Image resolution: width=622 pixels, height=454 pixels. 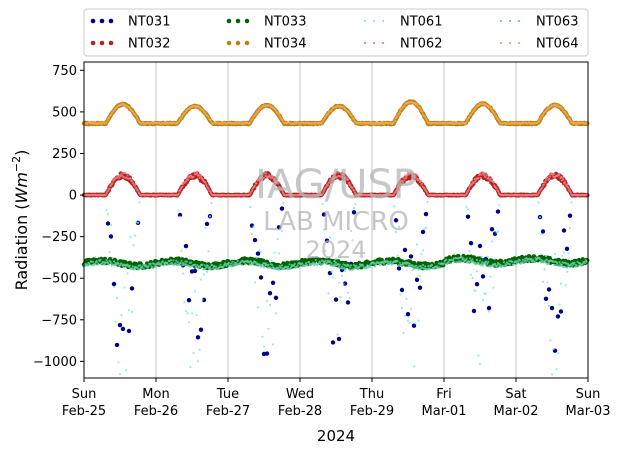 I want to click on x-tick-day-3: Wed, so click(x=300, y=394).